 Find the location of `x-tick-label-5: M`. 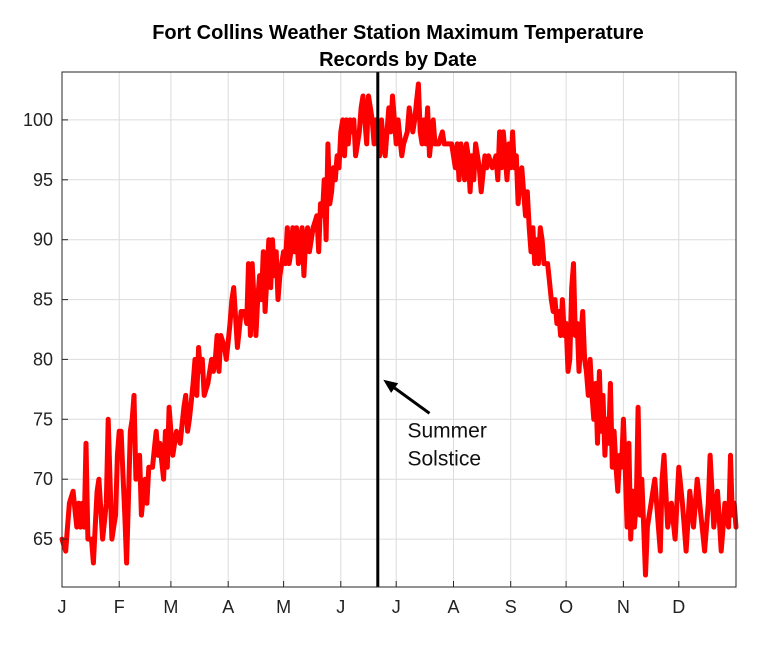

x-tick-label-5: M is located at coordinates (283, 607).